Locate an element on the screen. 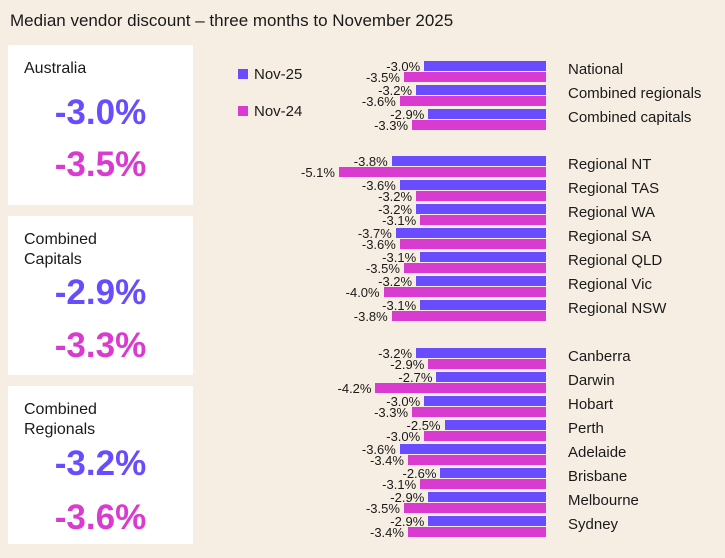  card-value-nov25: -3.2% is located at coordinates (100, 463).